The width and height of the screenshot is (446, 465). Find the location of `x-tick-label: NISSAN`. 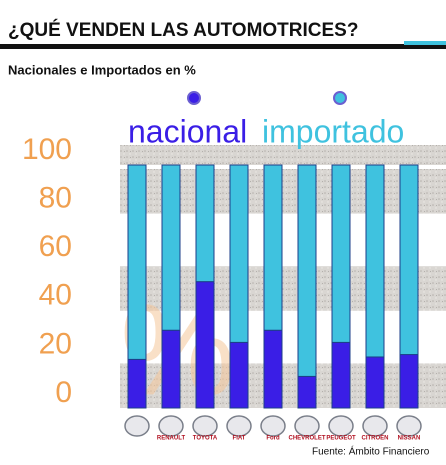

x-tick-label: NISSAN is located at coordinates (409, 439).